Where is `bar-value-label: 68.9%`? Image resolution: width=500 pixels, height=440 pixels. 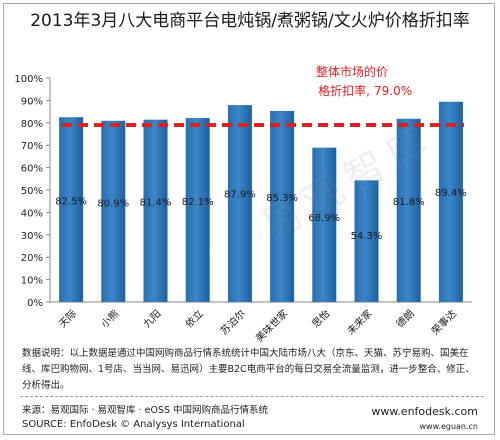 bar-value-label: 68.9% is located at coordinates (324, 218).